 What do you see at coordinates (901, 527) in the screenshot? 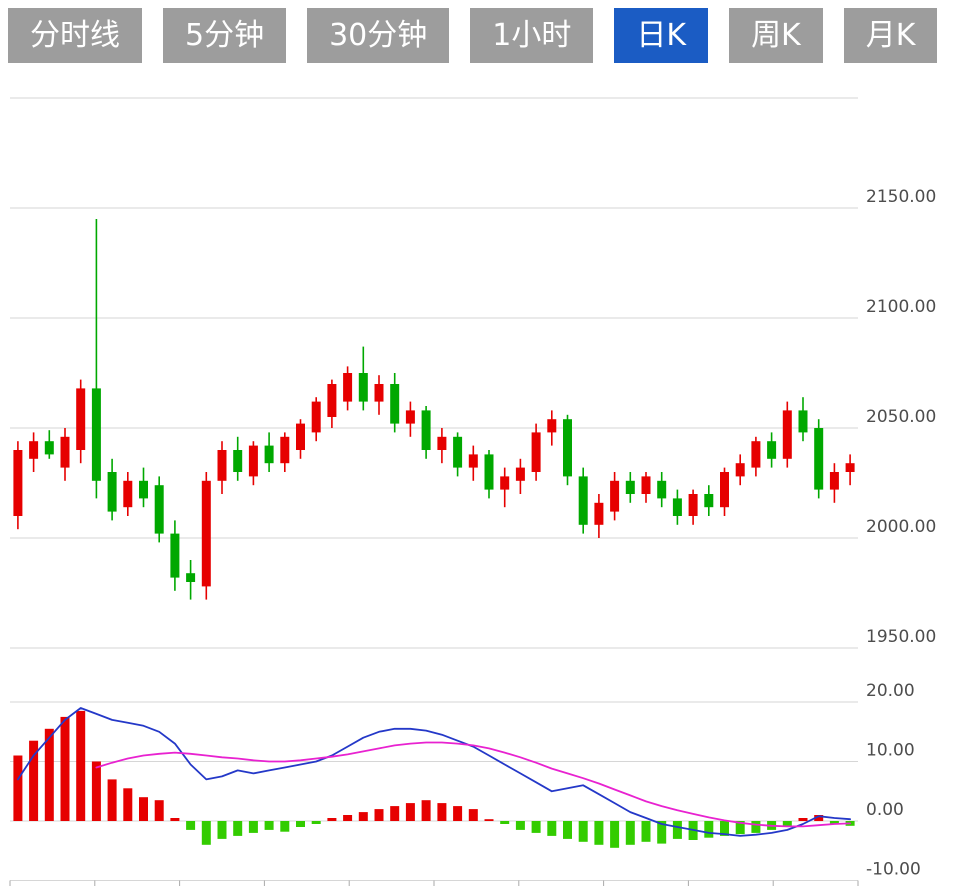
I see `price-axis-label: 2000.00` at bounding box center [901, 527].